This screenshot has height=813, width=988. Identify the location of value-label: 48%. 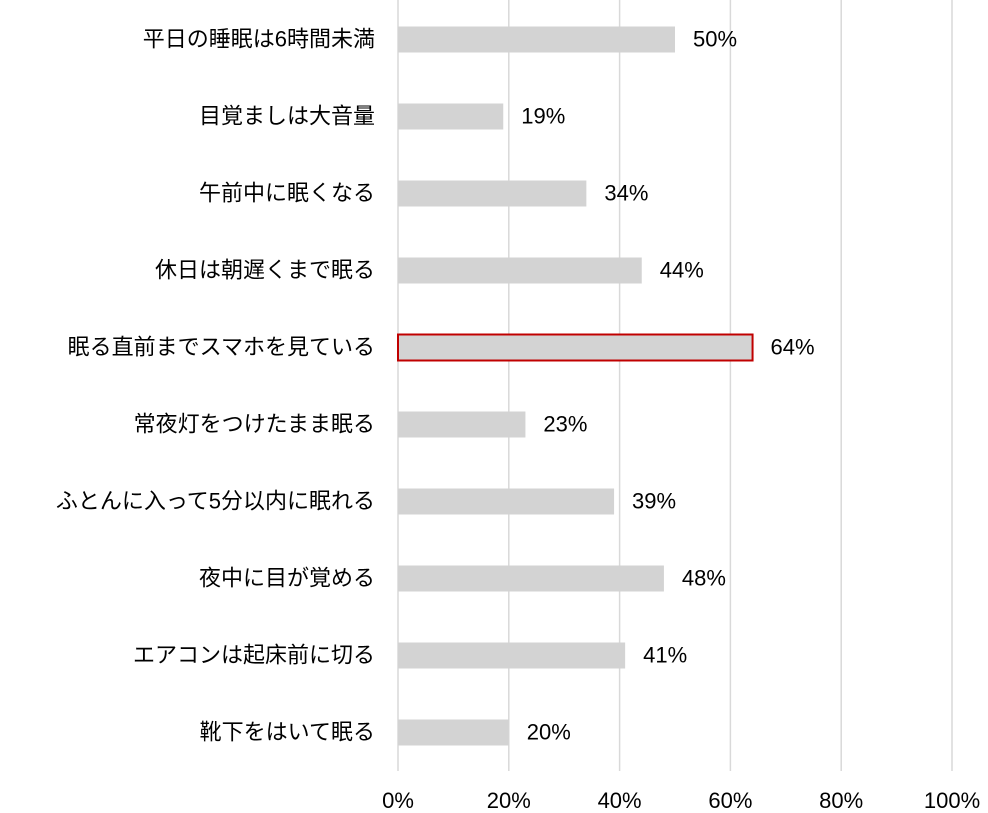
(704, 577).